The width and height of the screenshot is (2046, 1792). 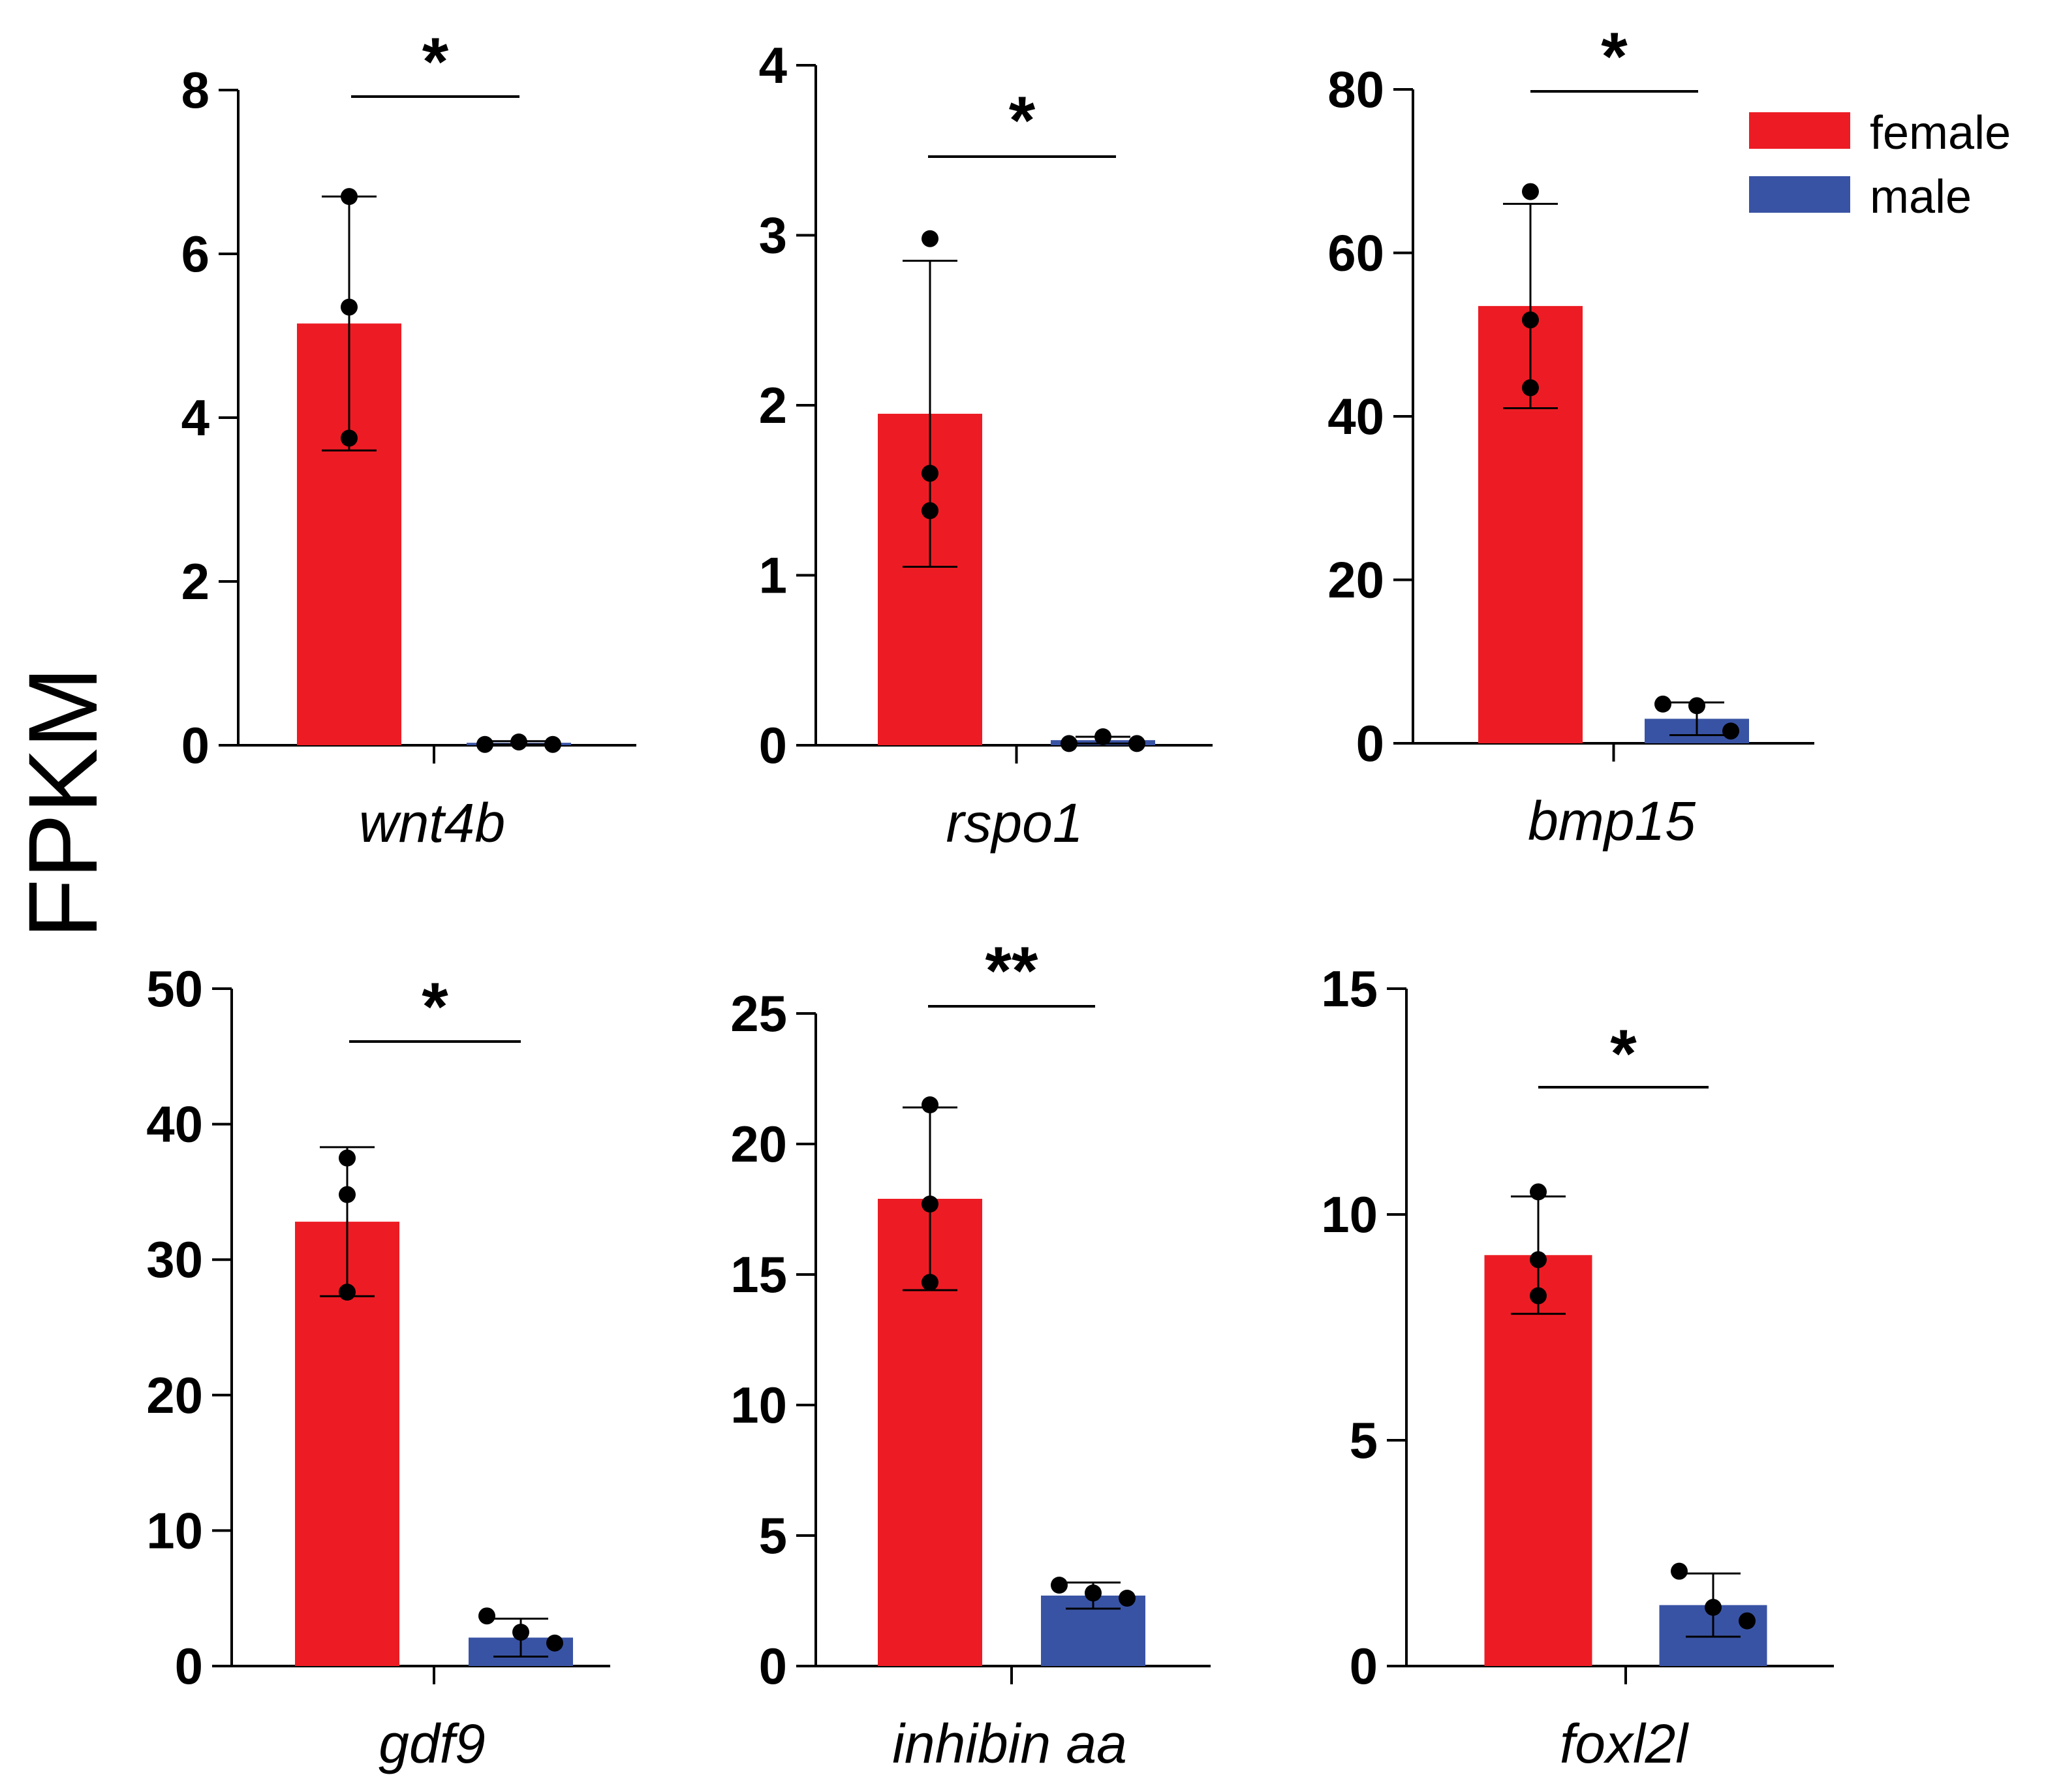 I want to click on y-tick-label: 30, so click(x=174, y=1259).